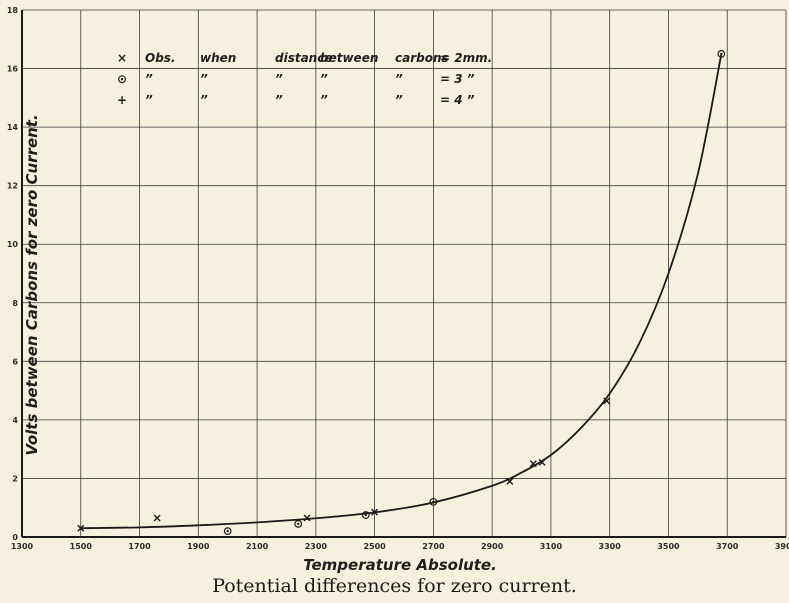 This screenshot has width=789, height=603. Describe the element at coordinates (394, 586) in the screenshot. I see `figure-caption: Potential differences for zero current.` at that location.